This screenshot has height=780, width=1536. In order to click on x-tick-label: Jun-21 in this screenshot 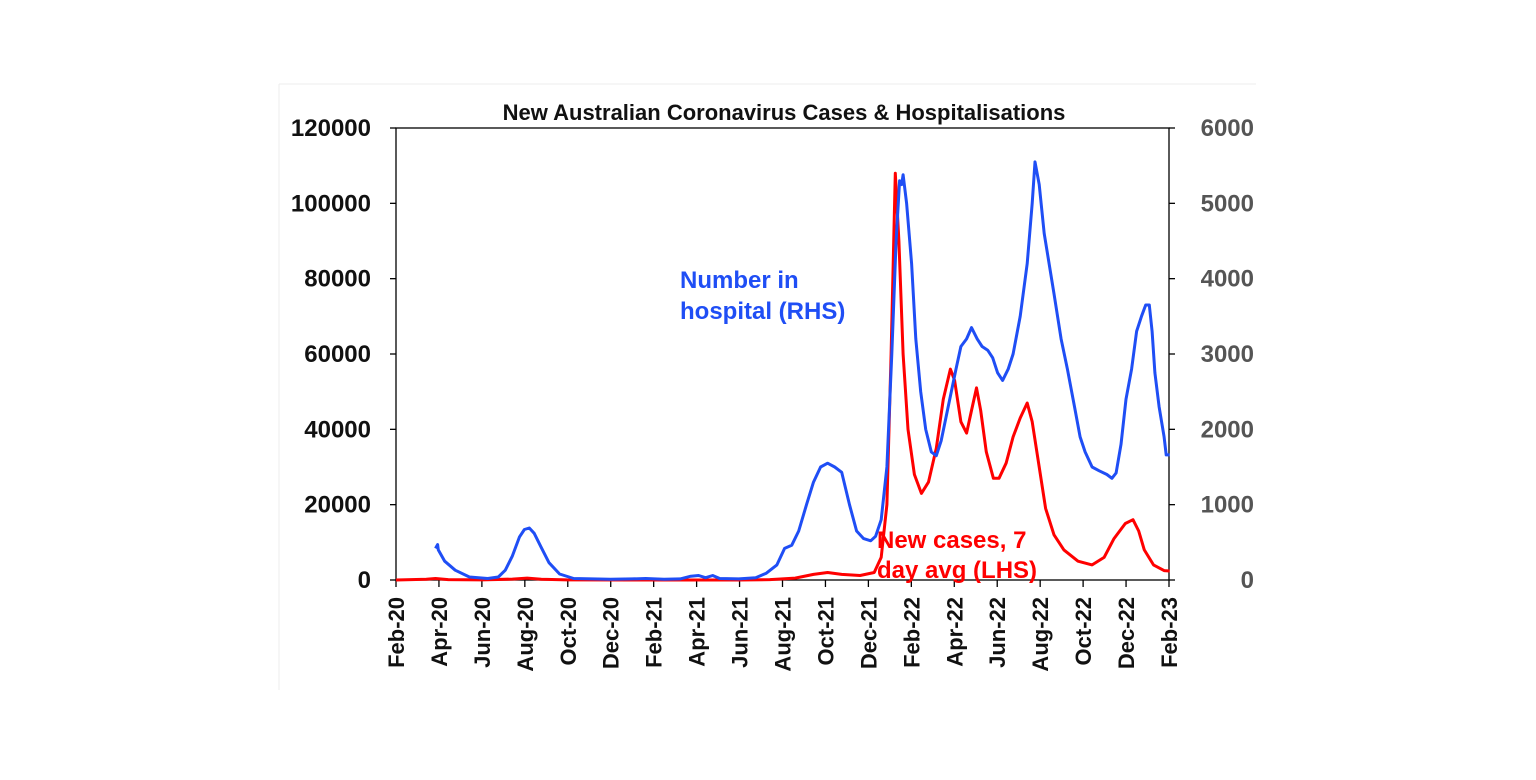, I will do `click(740, 632)`.